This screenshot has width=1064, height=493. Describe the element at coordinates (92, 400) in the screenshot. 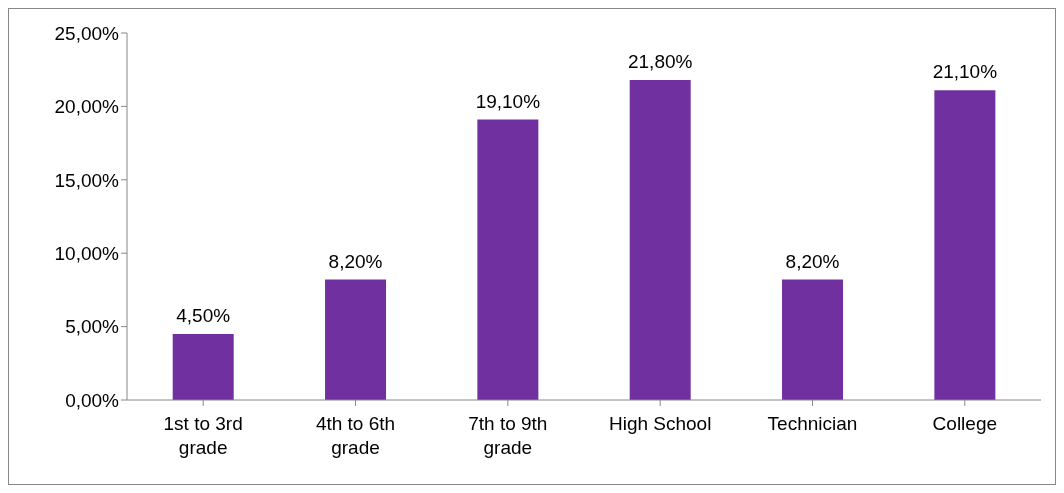

I see `y-tick-label: 0,00%` at that location.